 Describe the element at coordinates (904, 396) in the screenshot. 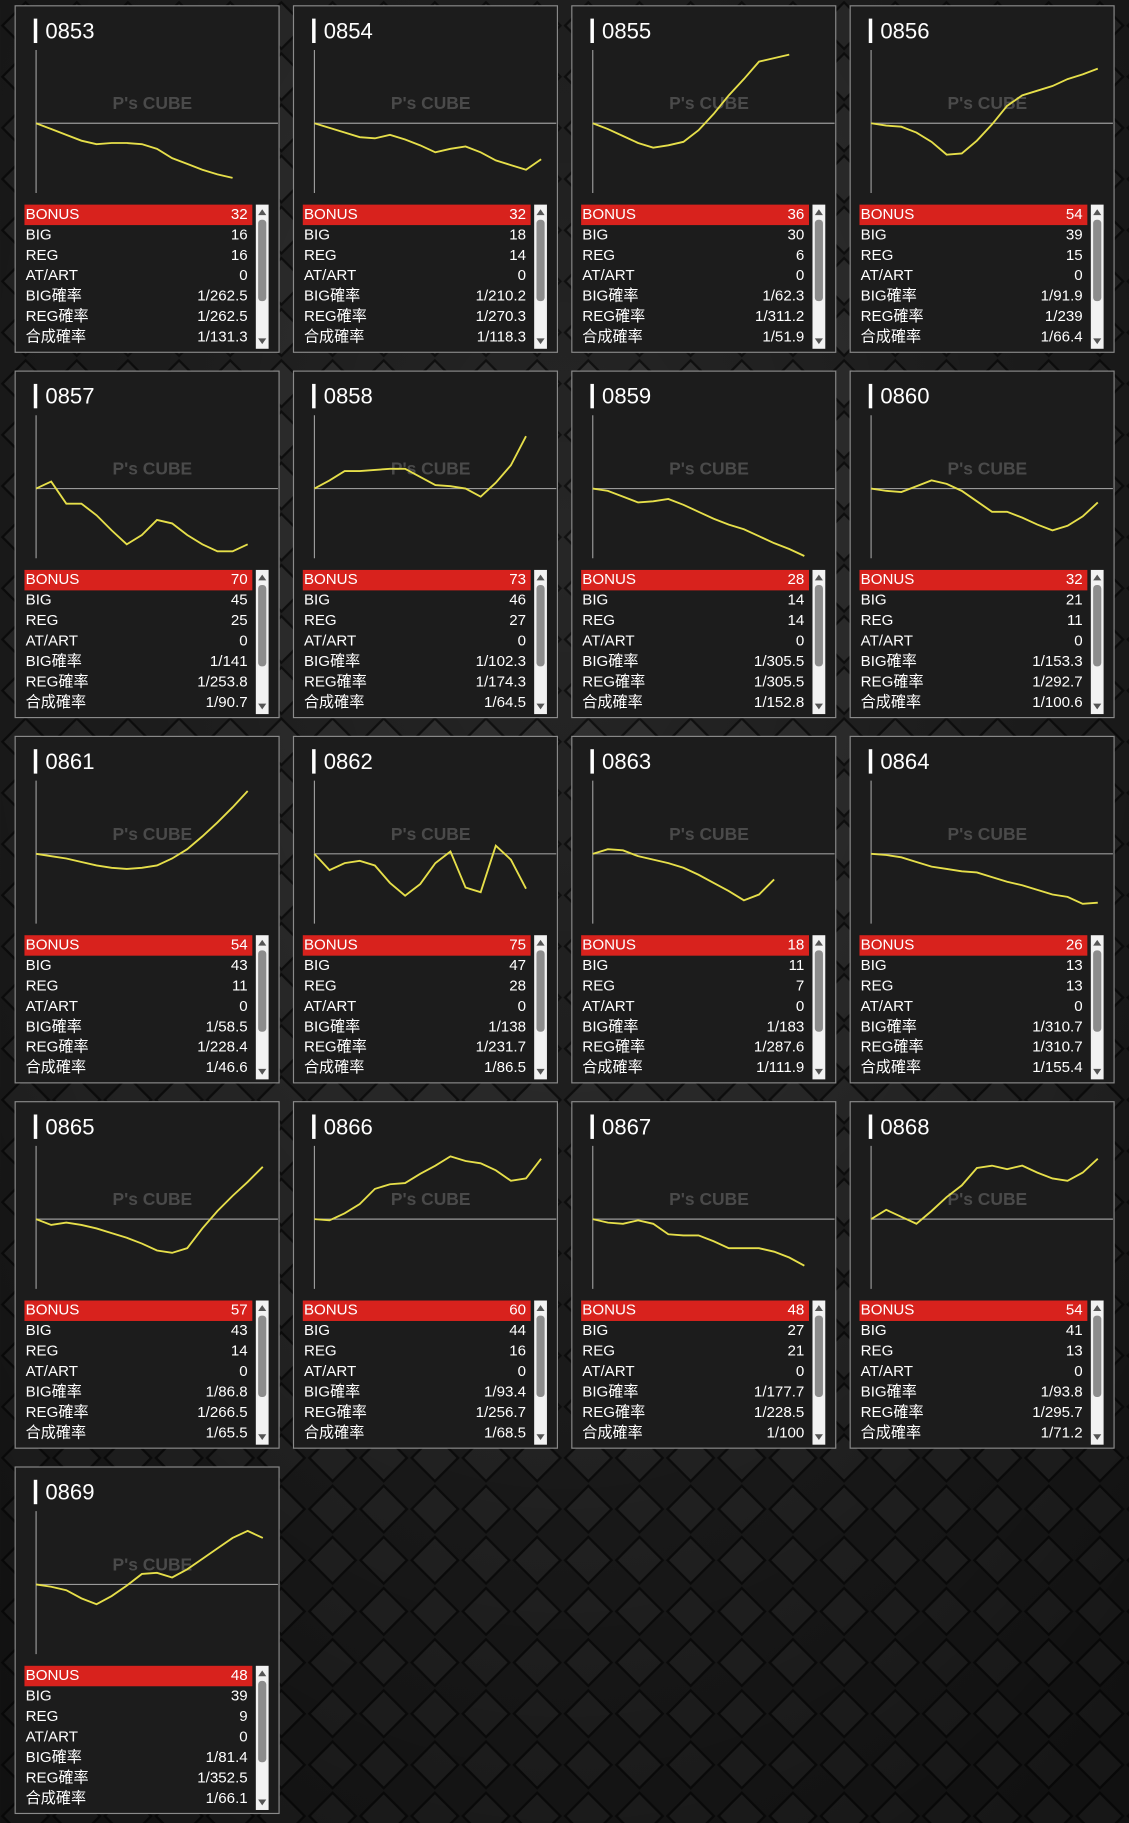

I see `machine-id: 0860` at that location.